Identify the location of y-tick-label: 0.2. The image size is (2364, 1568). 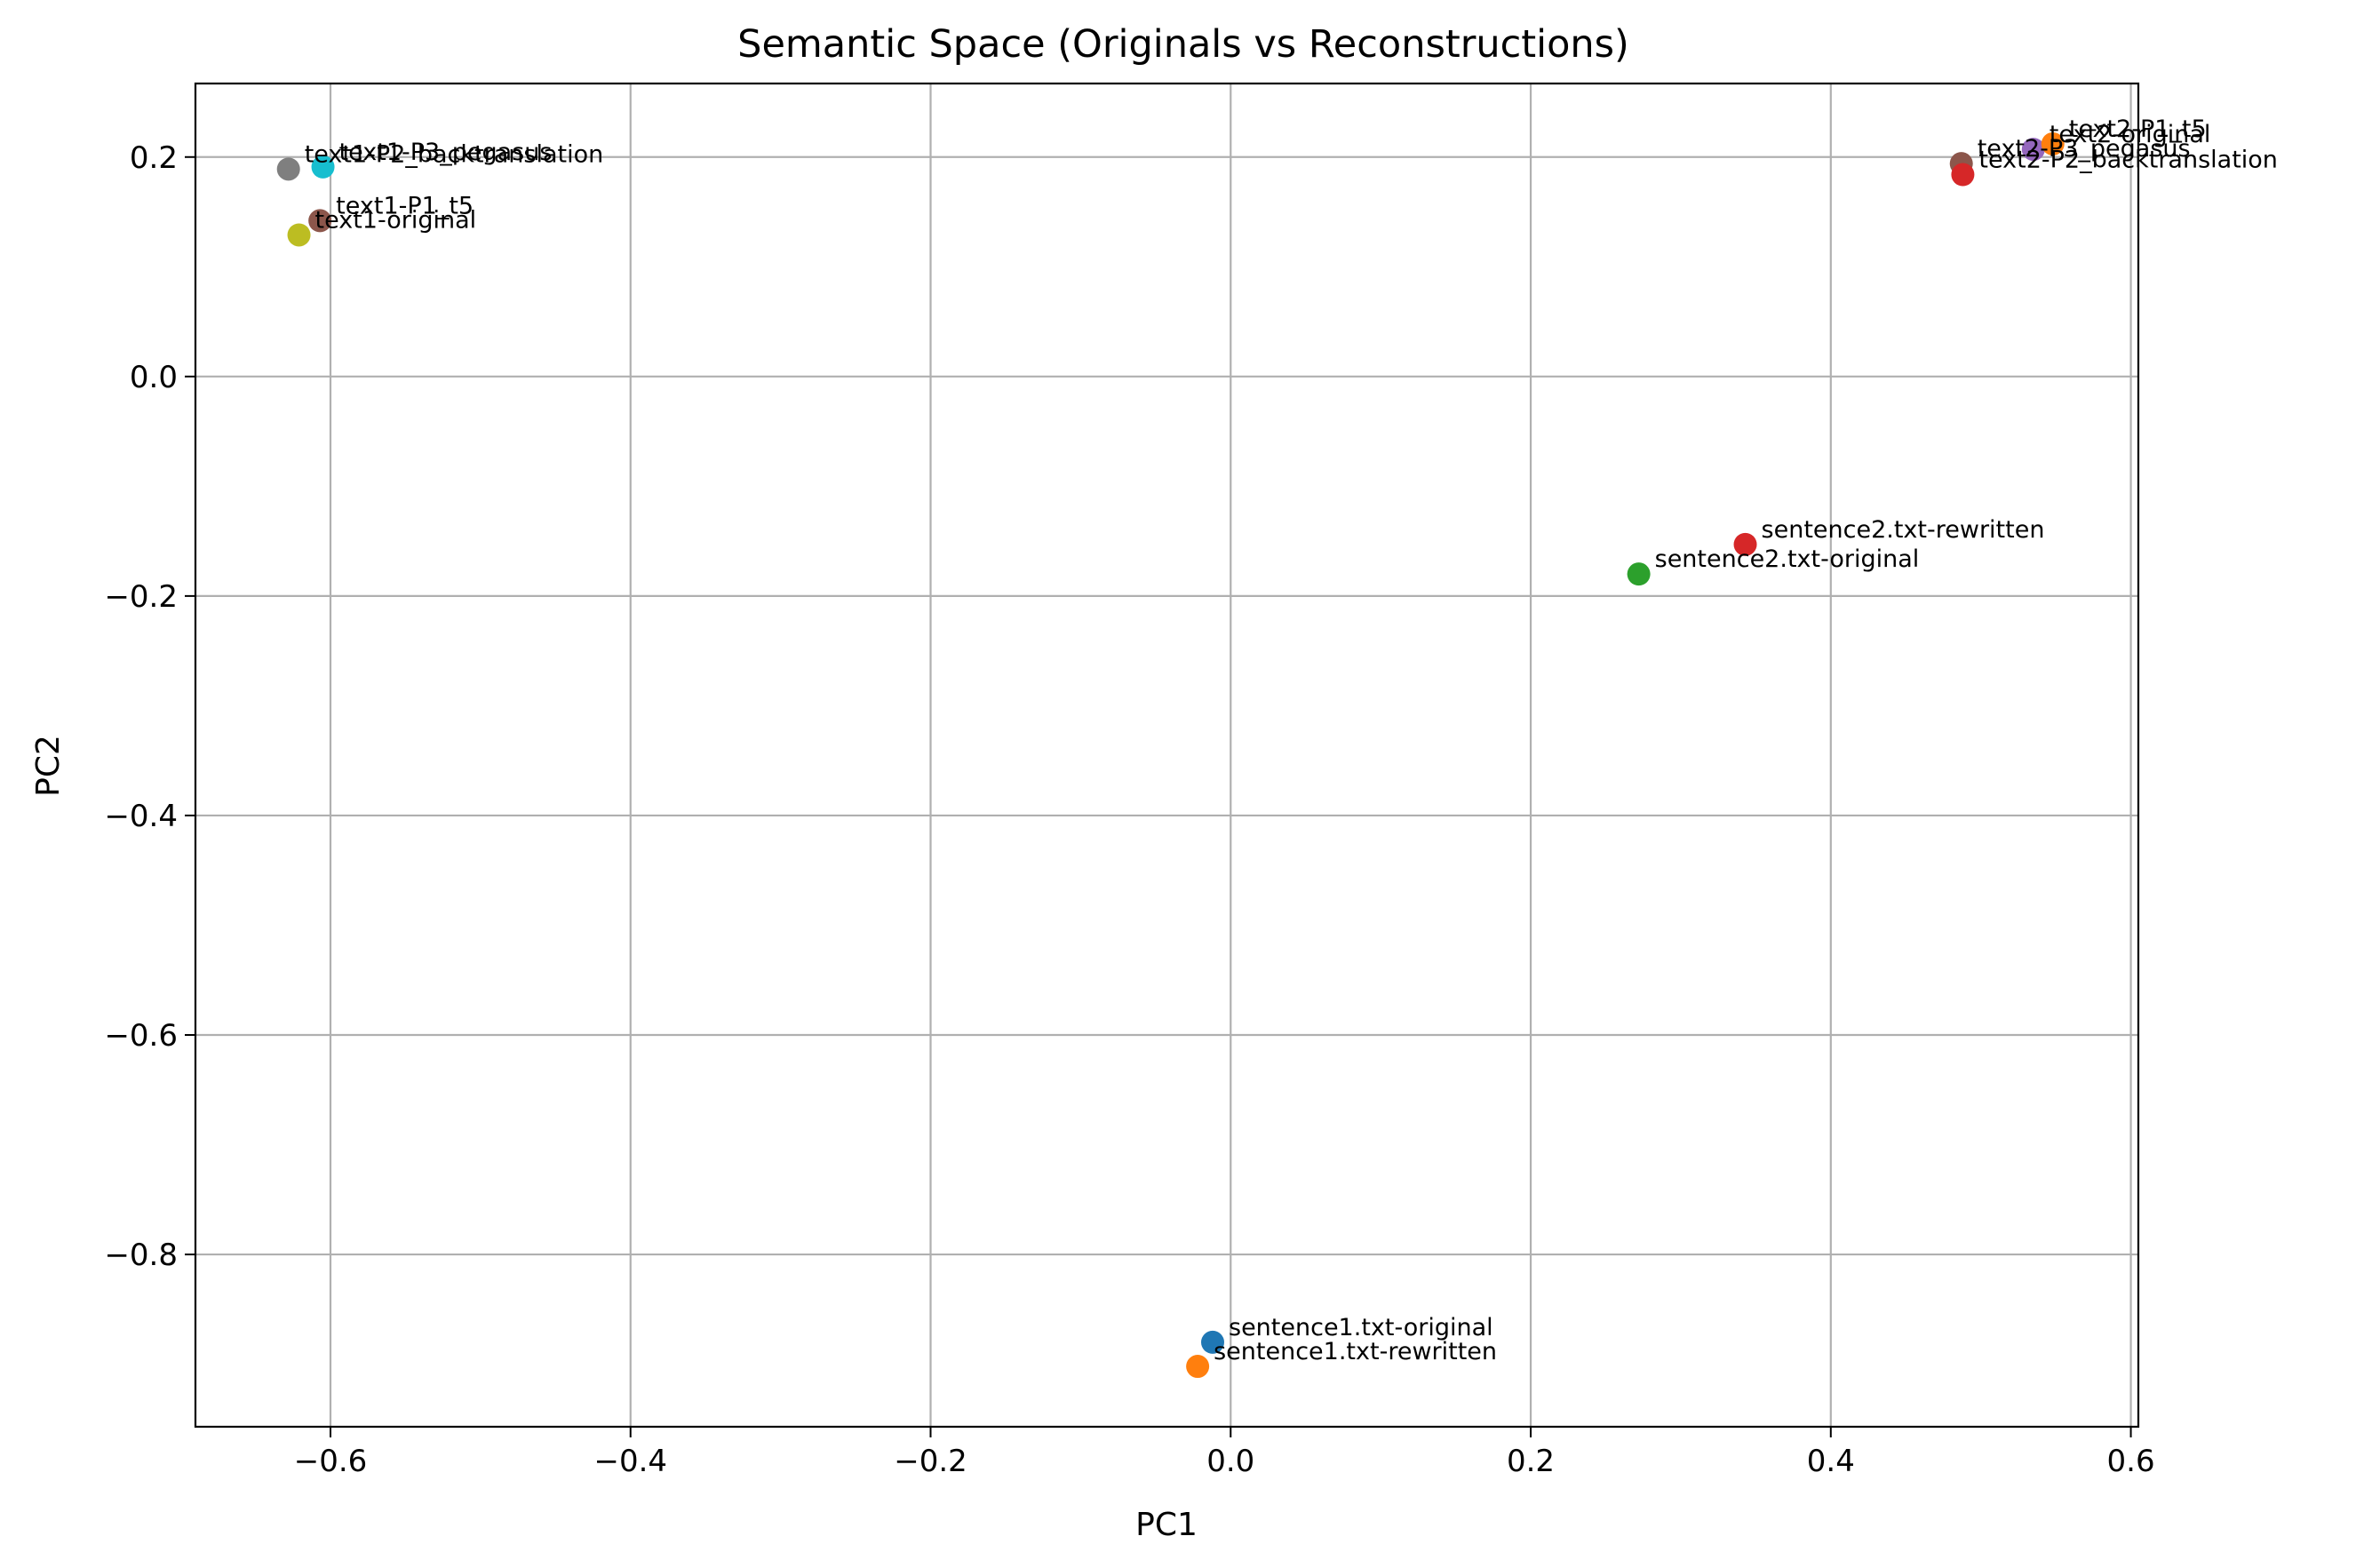
(154, 158).